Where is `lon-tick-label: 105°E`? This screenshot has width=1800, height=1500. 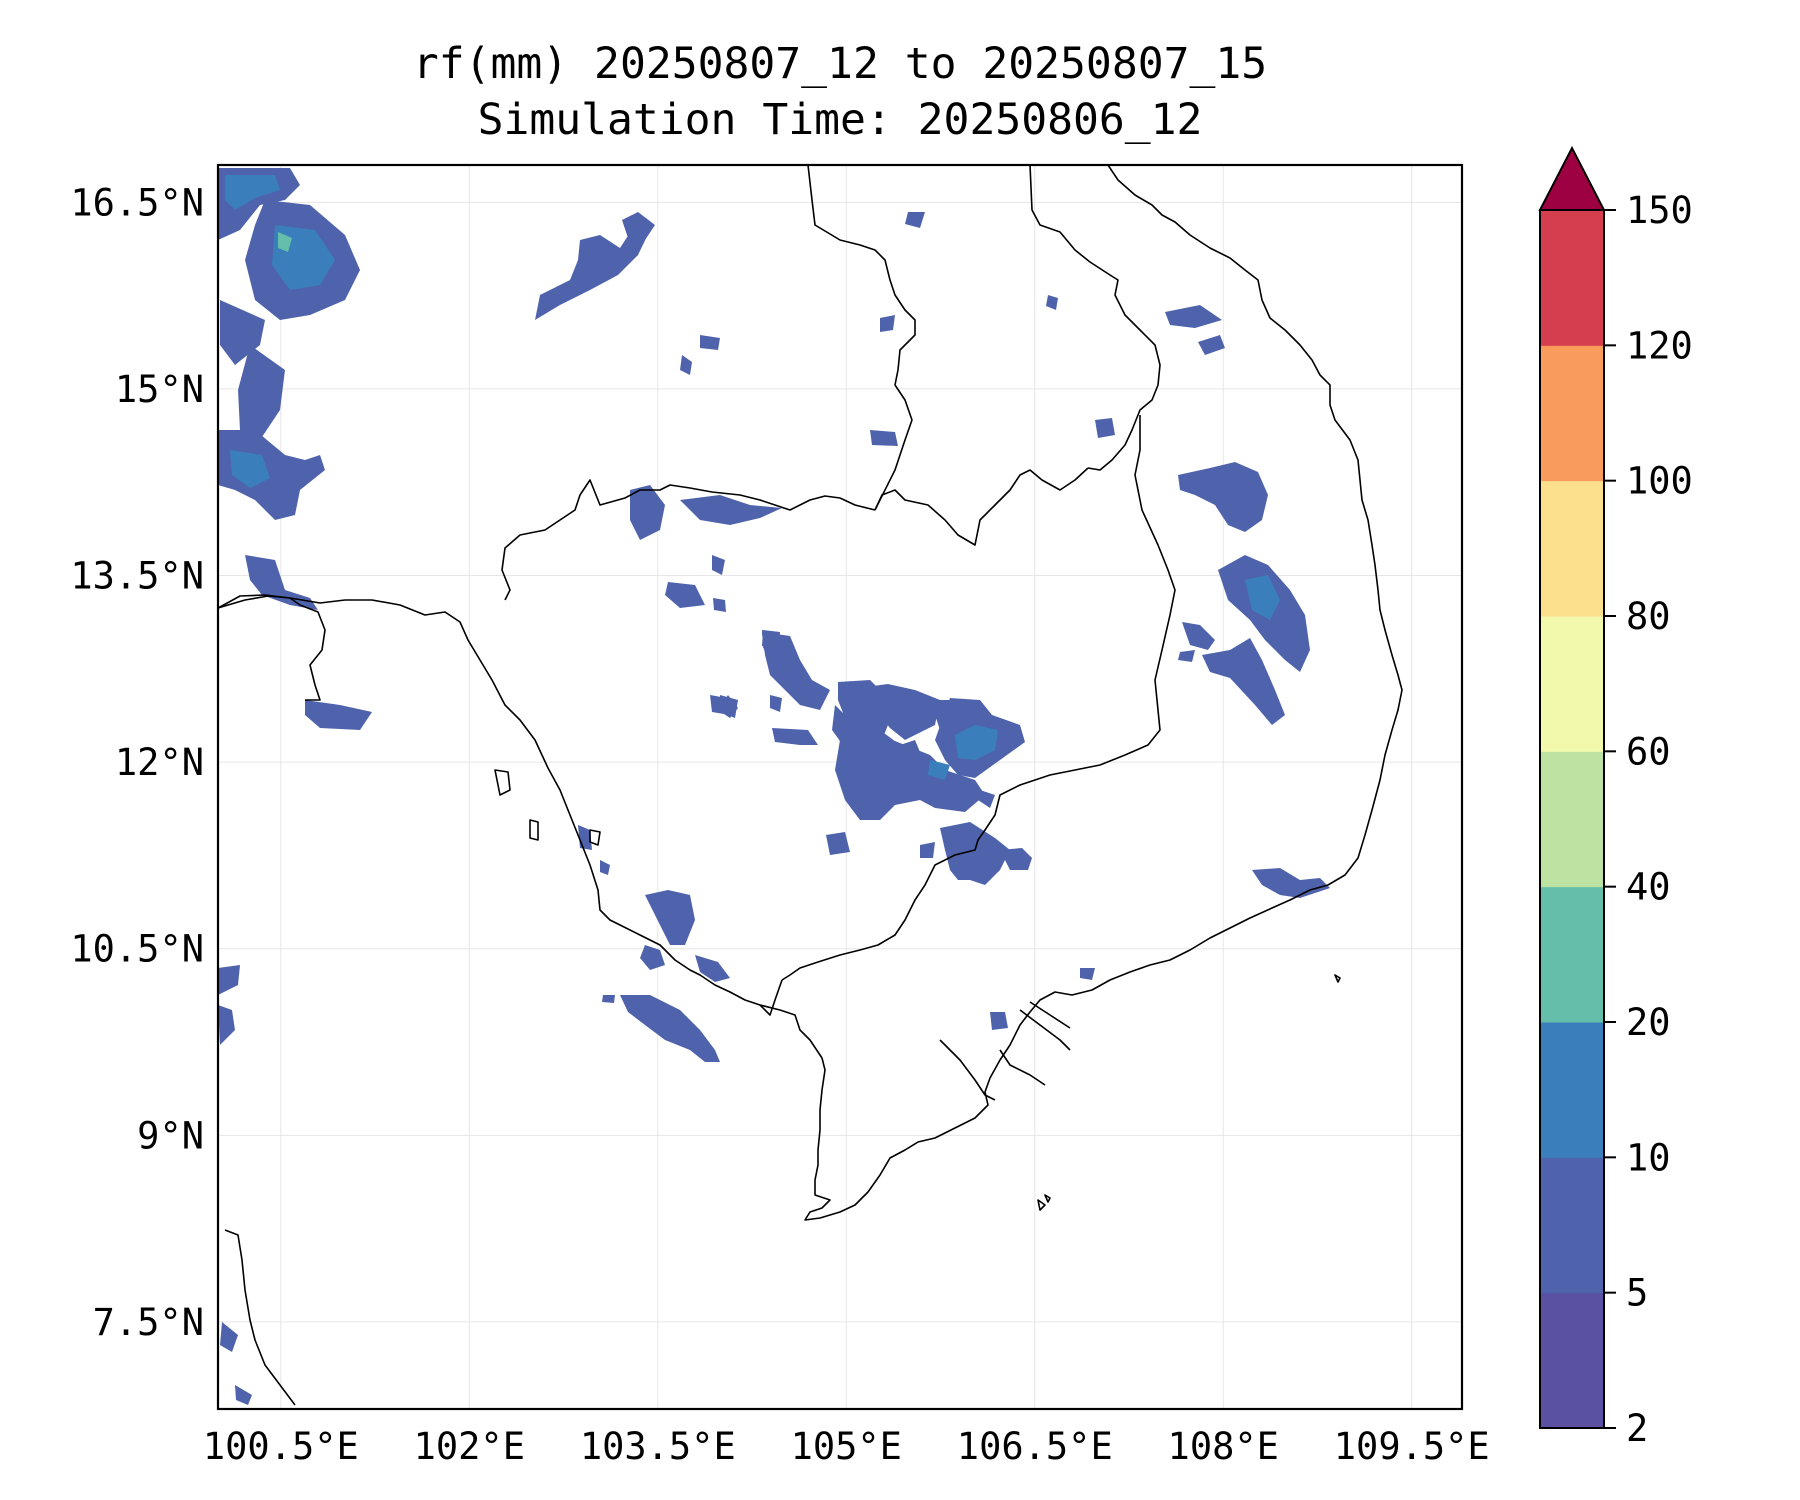
lon-tick-label: 105°E is located at coordinates (846, 1446).